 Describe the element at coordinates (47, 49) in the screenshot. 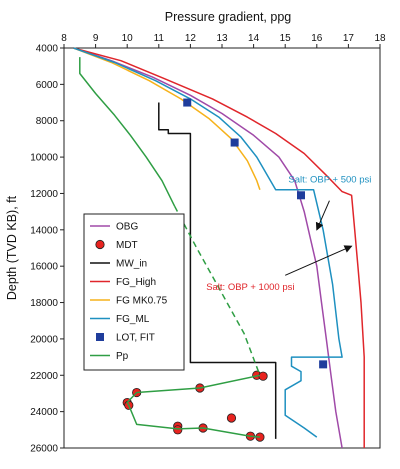

I see `y-tick-label: 4000` at that location.